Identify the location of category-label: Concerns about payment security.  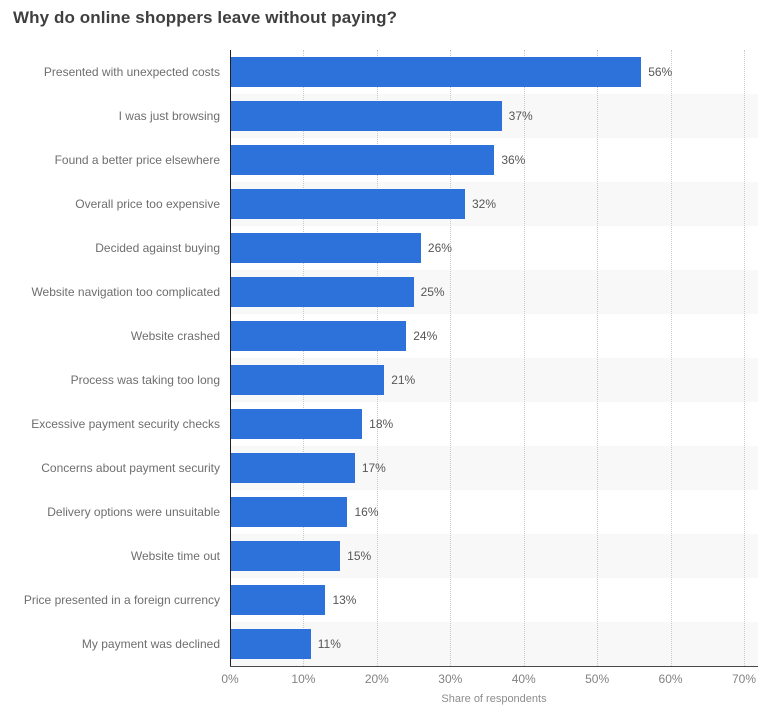
(130, 468).